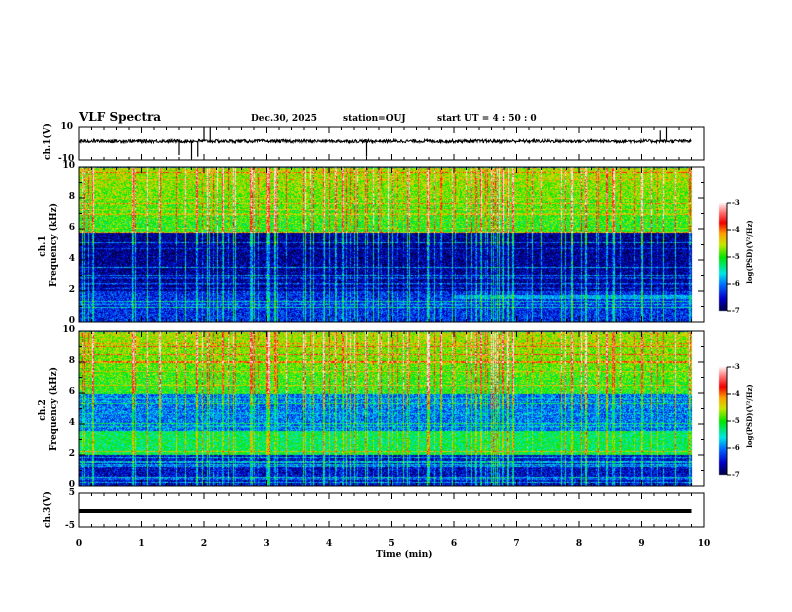 This screenshot has height=612, width=792. What do you see at coordinates (579, 544) in the screenshot?
I see `x-tick-label: 8` at bounding box center [579, 544].